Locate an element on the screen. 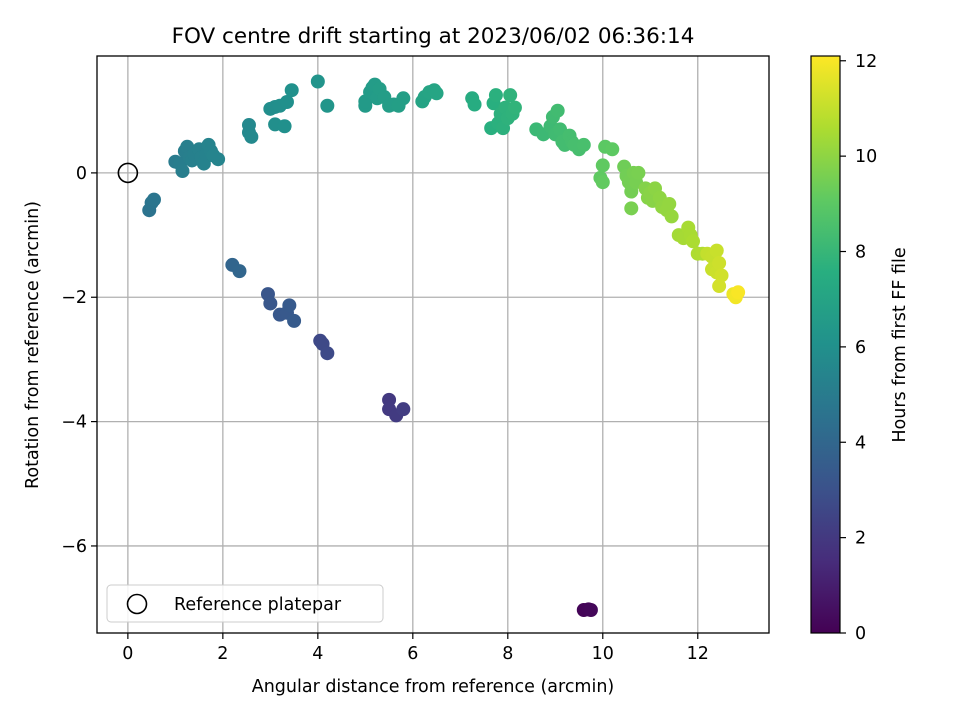 Image resolution: width=960 pixels, height=720 pixels. legend: Reference platepar is located at coordinates (245, 603).